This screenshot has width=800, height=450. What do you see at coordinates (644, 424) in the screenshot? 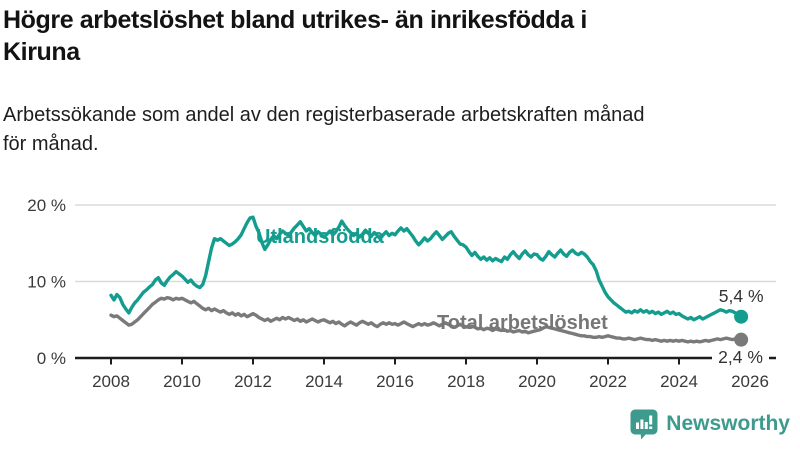
I see `newsworthy-logo-icon` at bounding box center [644, 424].